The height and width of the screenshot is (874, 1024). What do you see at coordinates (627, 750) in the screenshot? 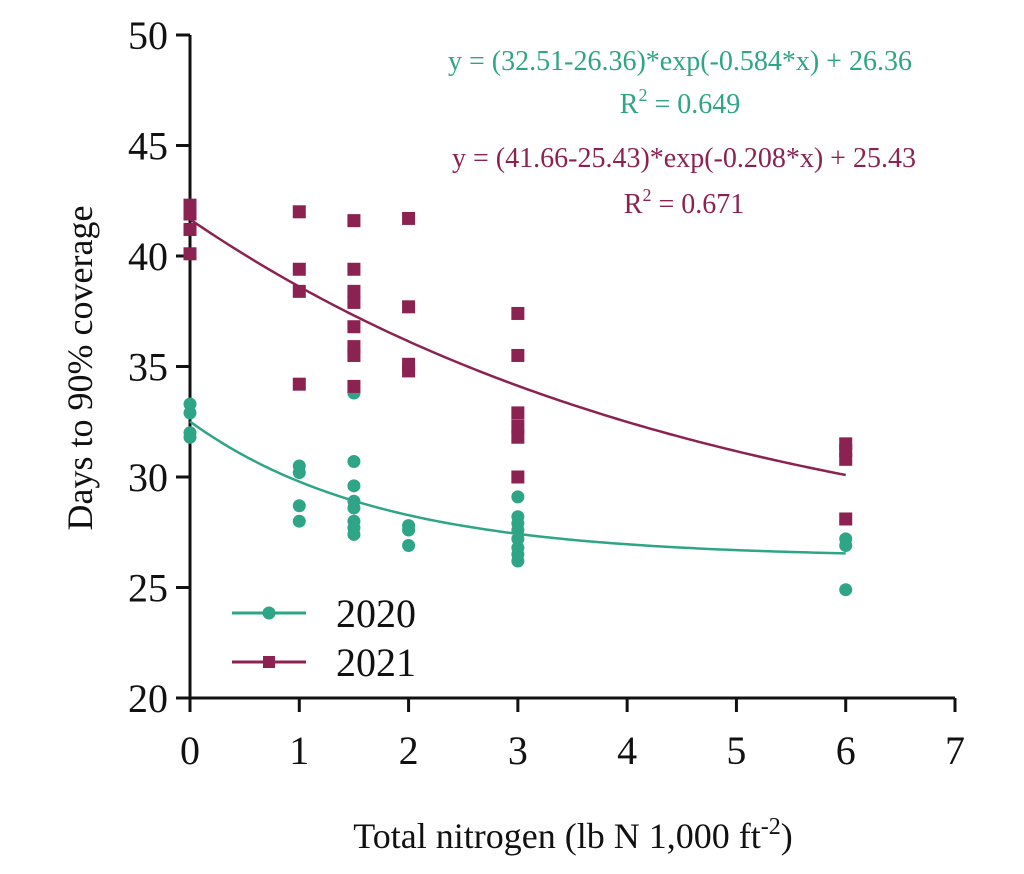
I see `x-tick-label-4: 4` at bounding box center [627, 750].